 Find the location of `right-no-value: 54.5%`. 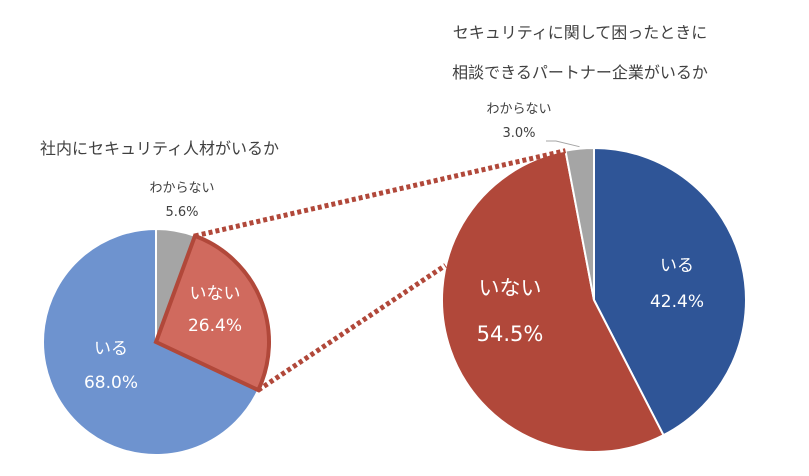

right-no-value: 54.5% is located at coordinates (510, 334).